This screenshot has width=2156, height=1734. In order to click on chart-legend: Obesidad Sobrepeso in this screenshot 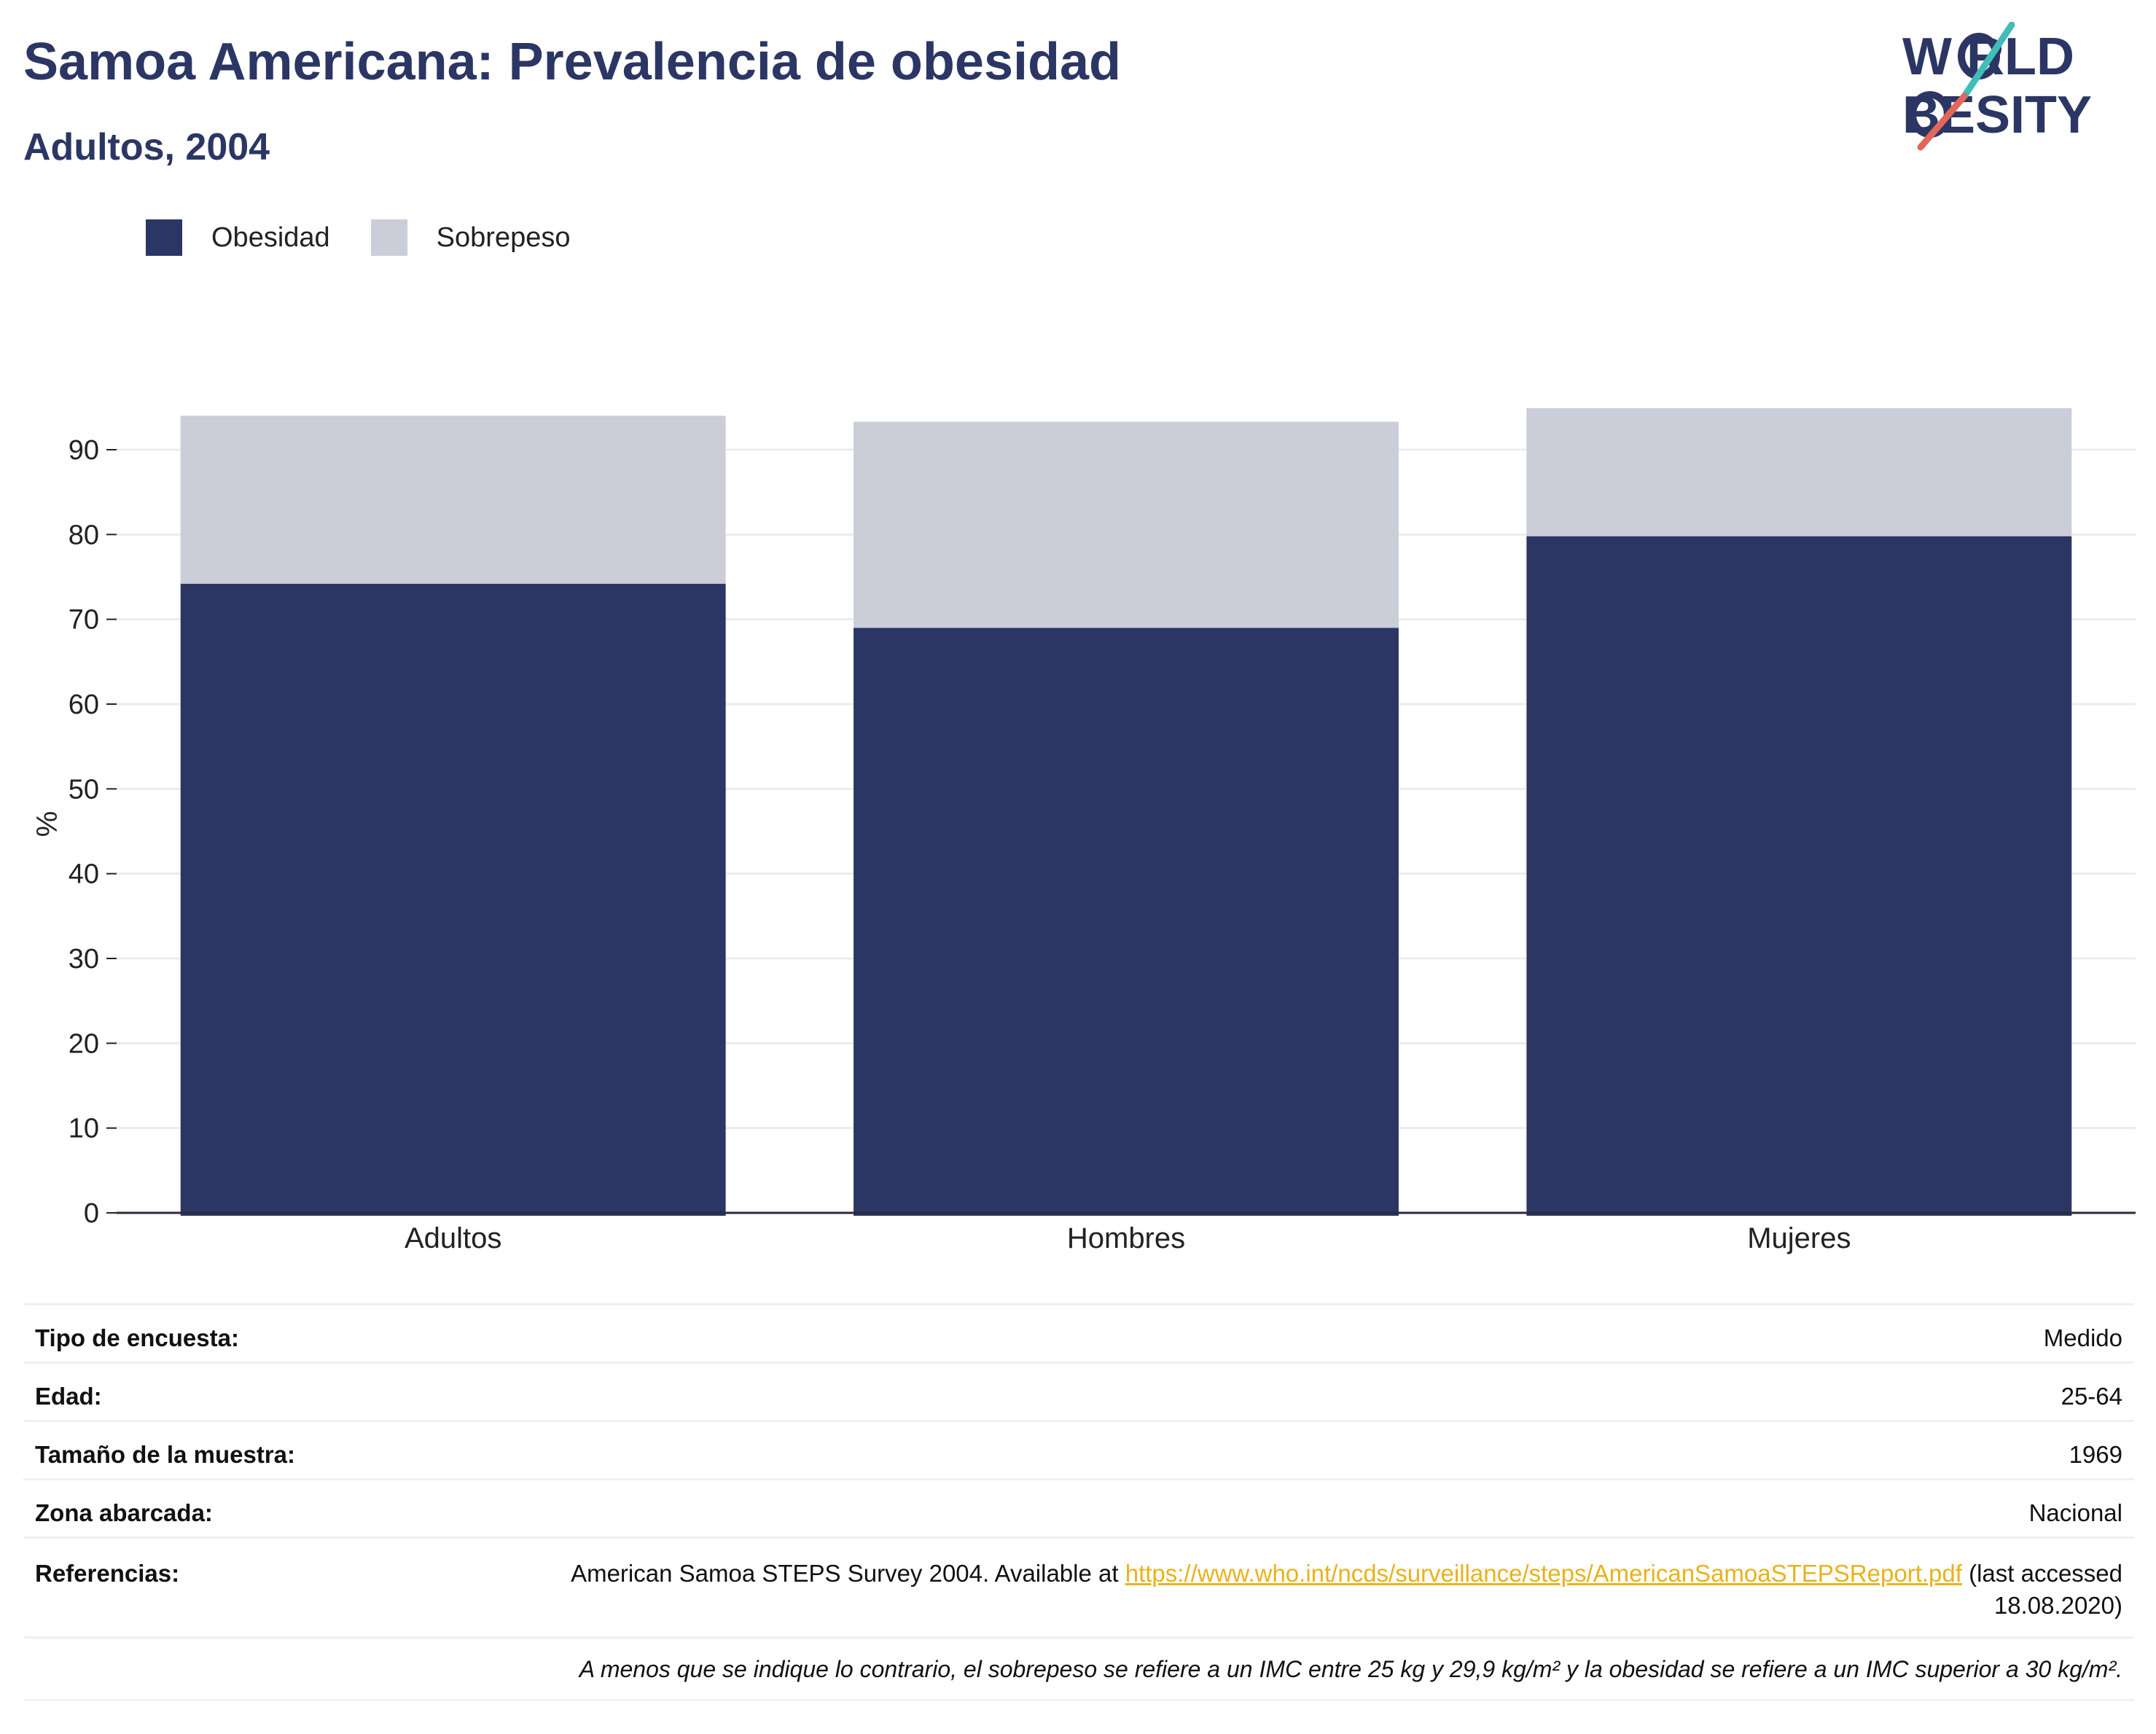, I will do `click(378, 238)`.